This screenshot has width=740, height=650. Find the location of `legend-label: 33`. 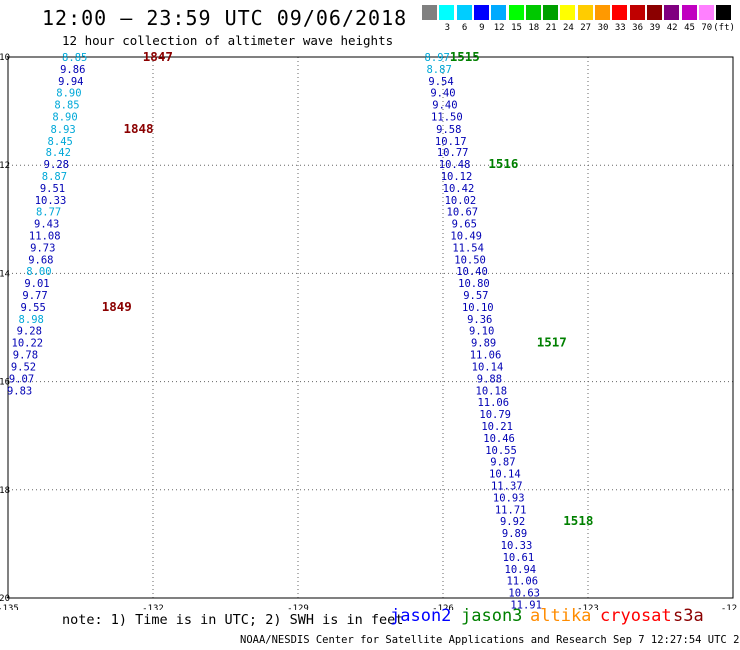

legend-label: 33 is located at coordinates (620, 28).